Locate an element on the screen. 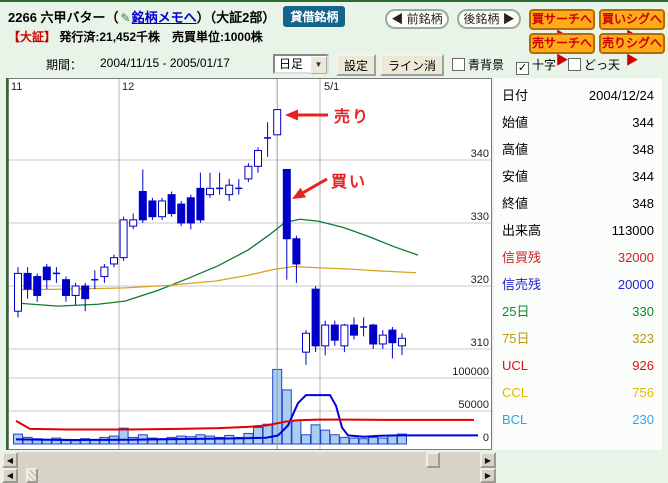 This screenshot has height=483, width=668. info-label: 始値 is located at coordinates (515, 122).